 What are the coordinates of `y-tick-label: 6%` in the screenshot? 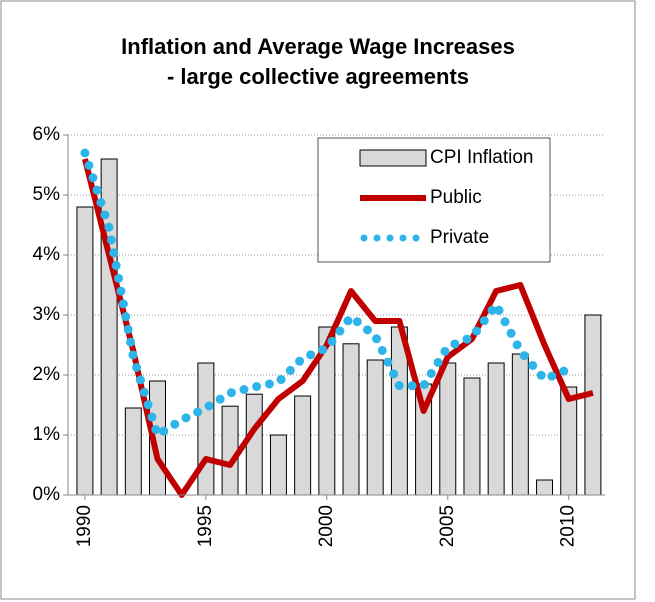 It's located at (47, 134).